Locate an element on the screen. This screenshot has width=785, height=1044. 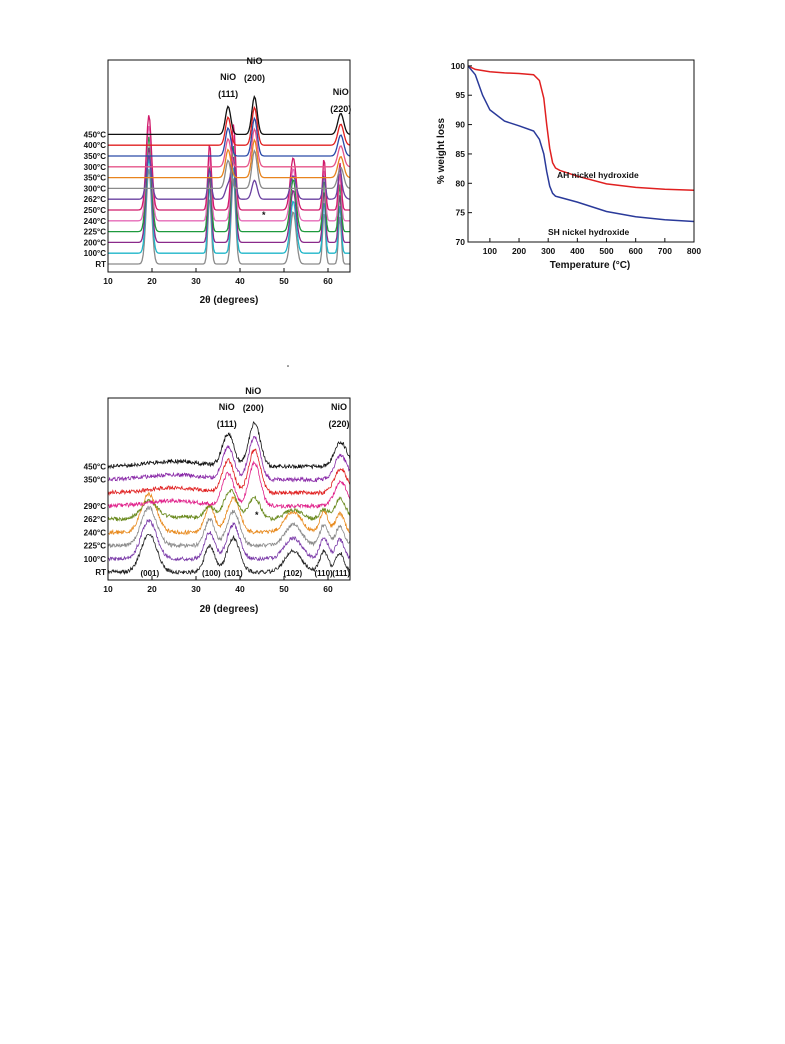
x-tick-label: 700 is located at coordinates (665, 251).